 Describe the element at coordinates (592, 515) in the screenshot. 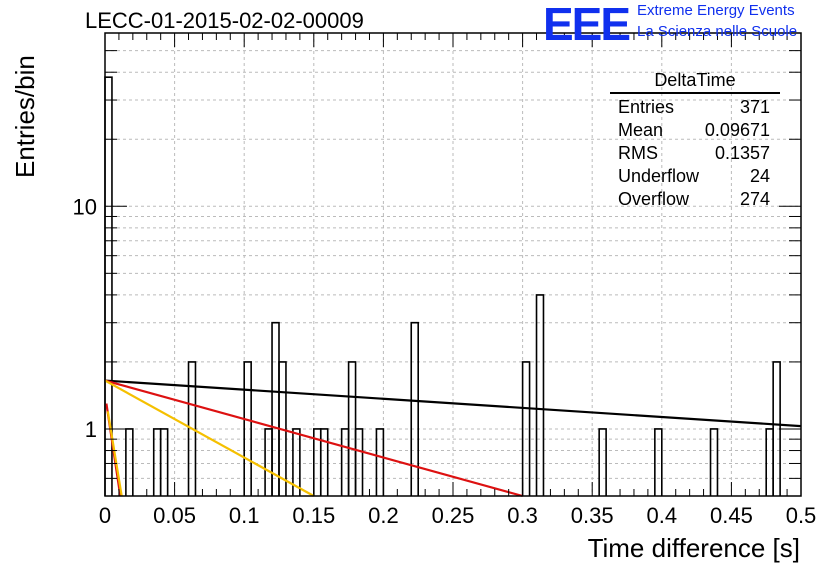

I see `x-tick-label: 0.35` at that location.